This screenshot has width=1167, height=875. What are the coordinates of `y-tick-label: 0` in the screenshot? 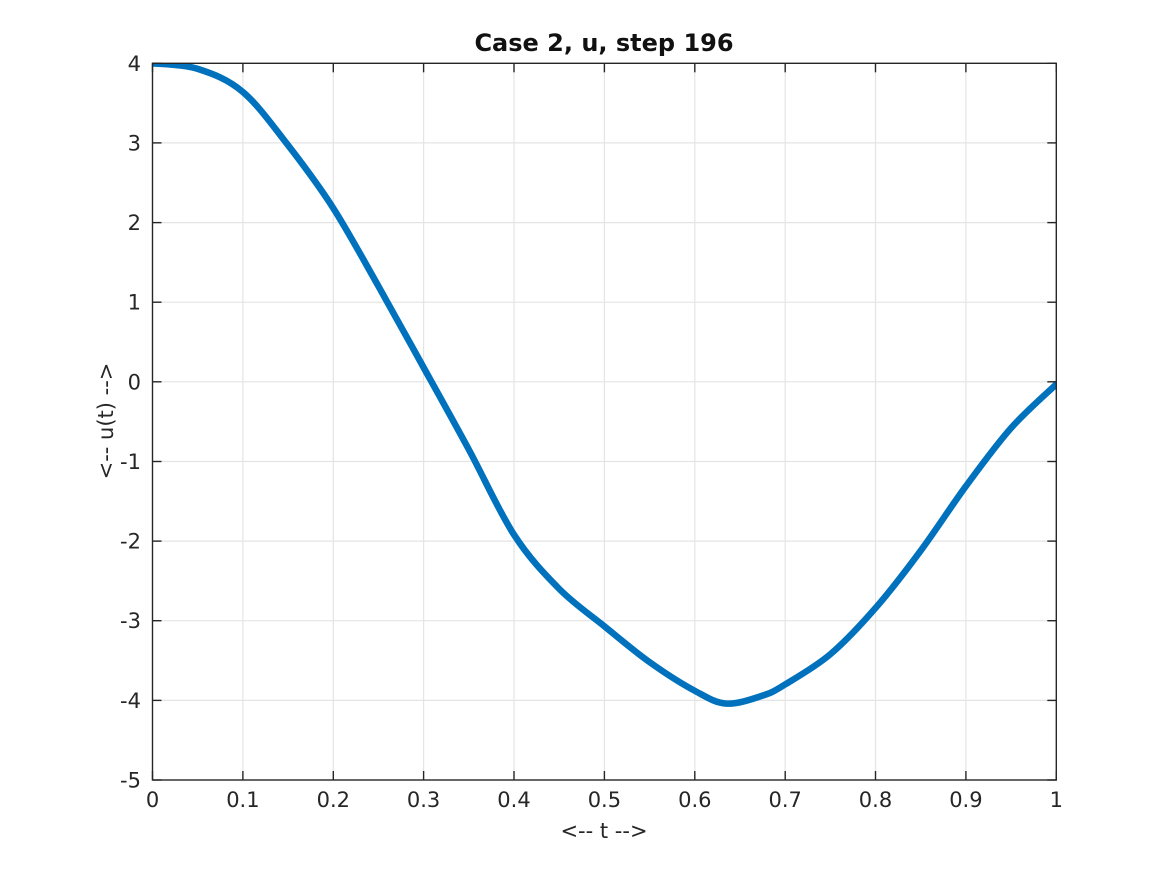 It's located at (134, 382).